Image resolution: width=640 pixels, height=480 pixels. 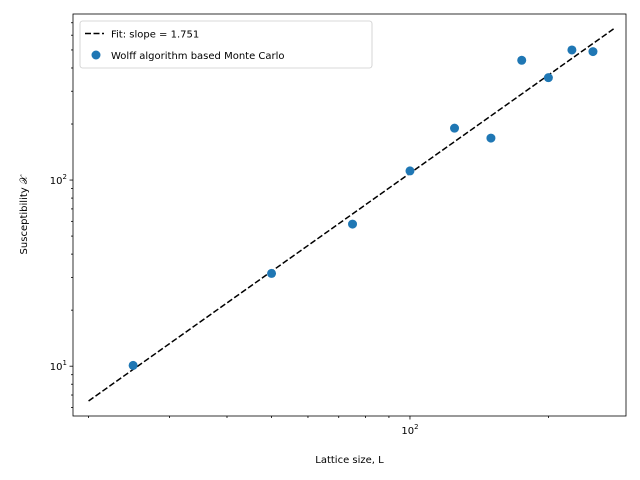 What do you see at coordinates (155, 35) in the screenshot?
I see `legend-fit-label: Fit: slope = 1.751` at bounding box center [155, 35].